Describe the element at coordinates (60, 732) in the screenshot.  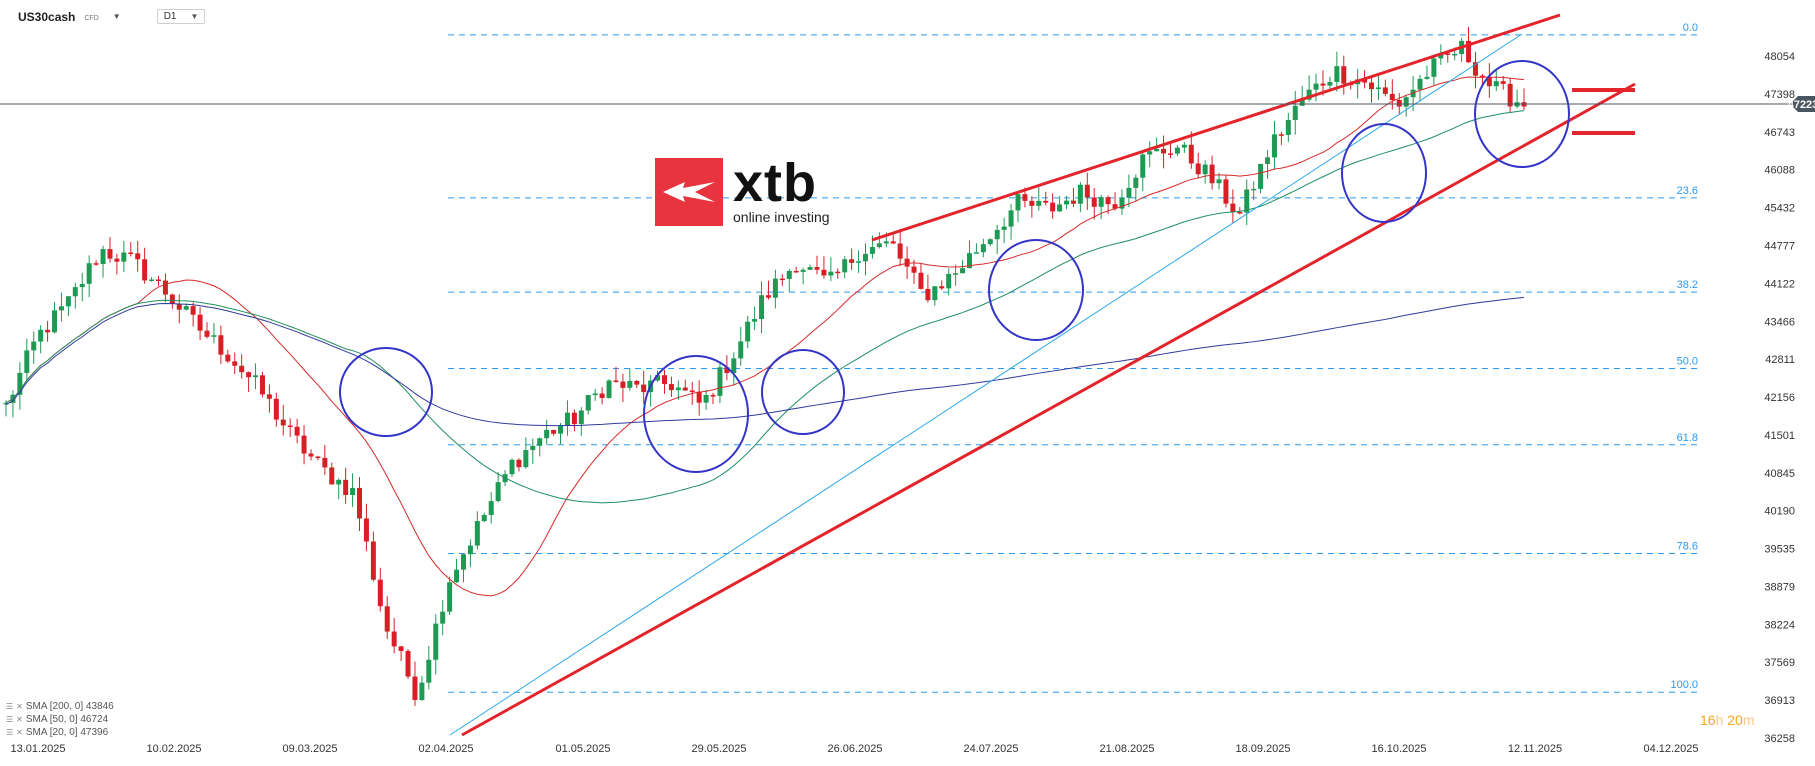
I see `legend-row-sma20: ☰ ✕ SMA [20, 0] 47396` at that location.